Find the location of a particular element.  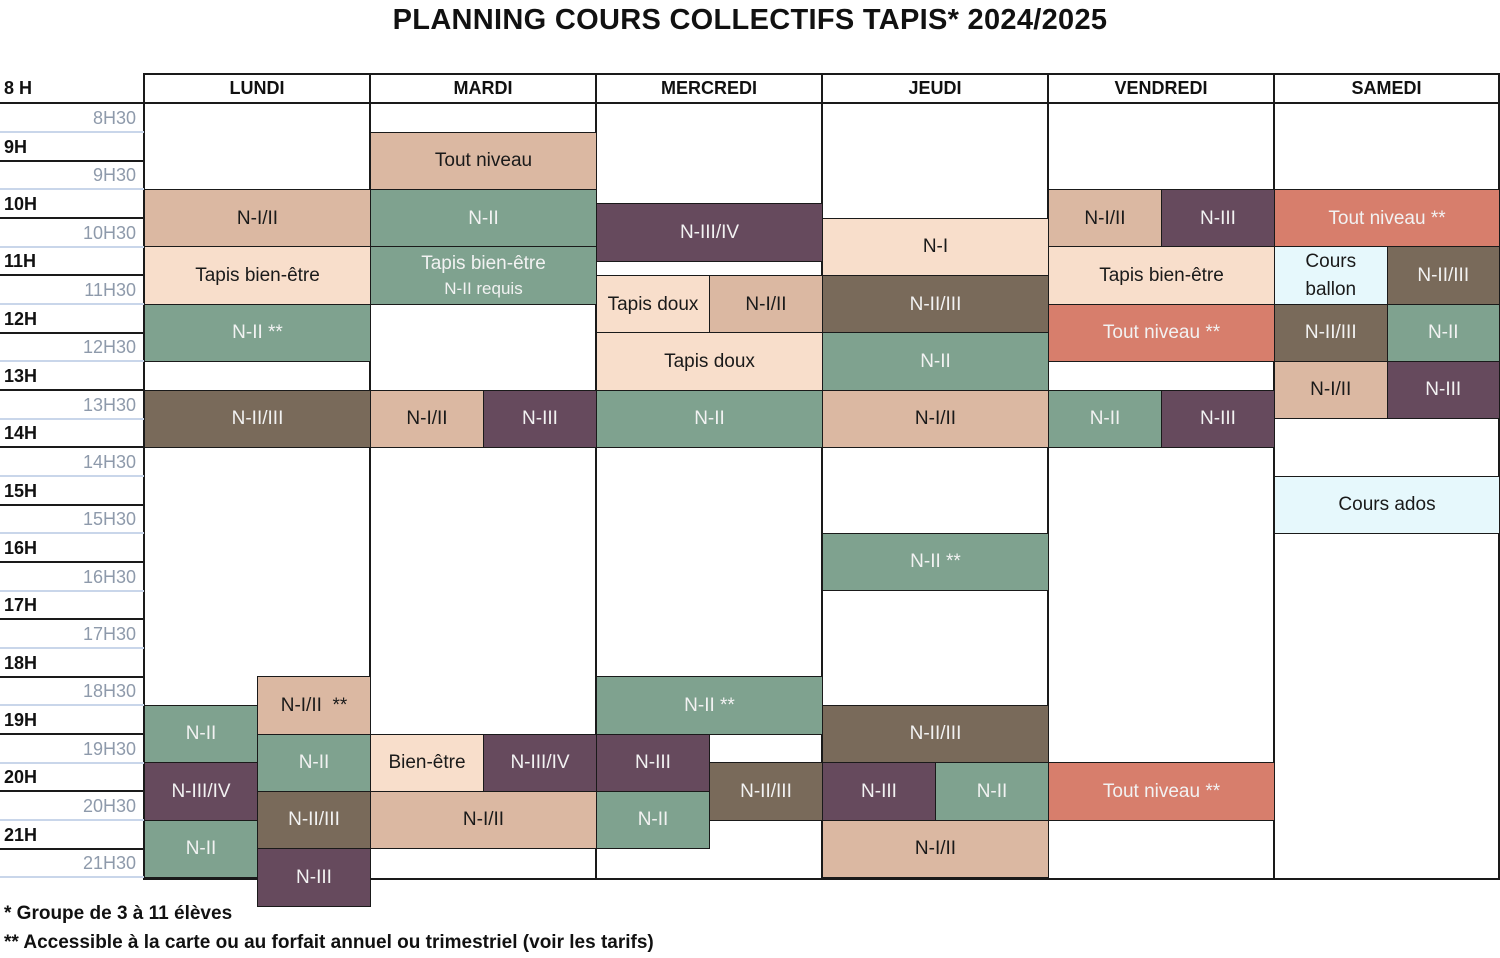

time-label-half: 9H30 is located at coordinates (114, 175).